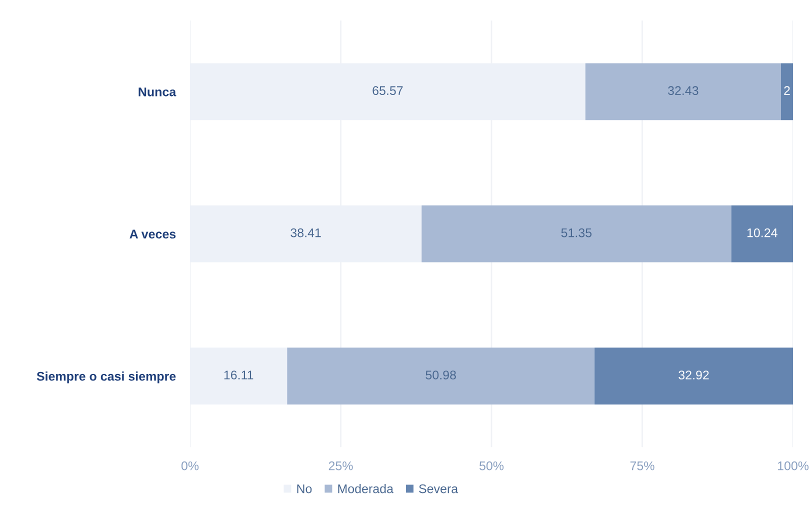 This screenshot has width=812, height=514. I want to click on y-tick-label: A veces, so click(153, 234).